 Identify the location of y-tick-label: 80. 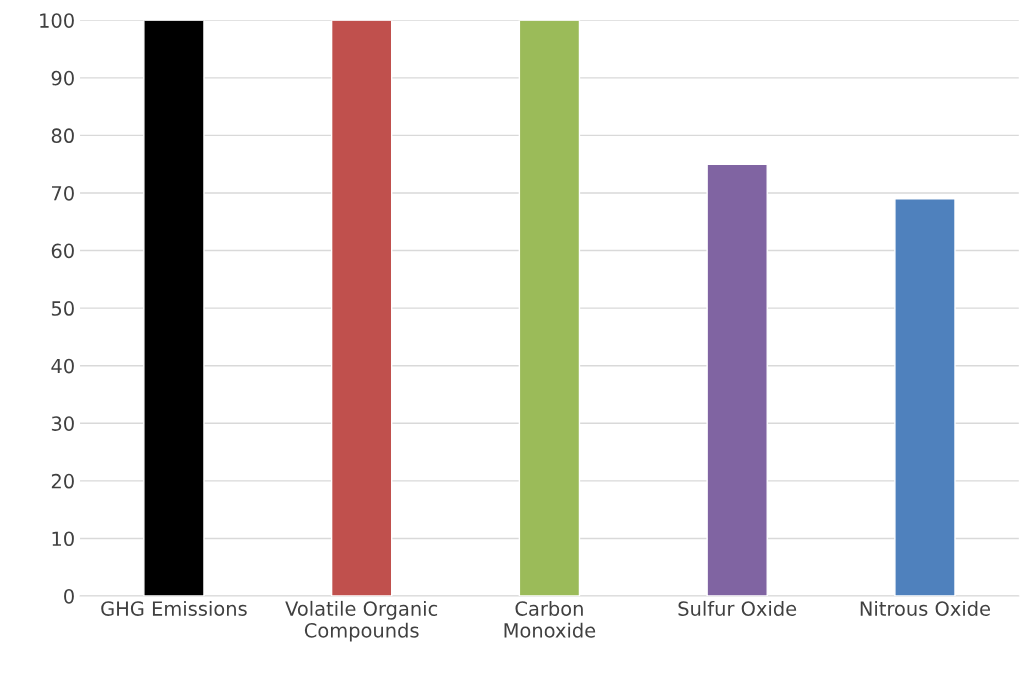
(62, 136).